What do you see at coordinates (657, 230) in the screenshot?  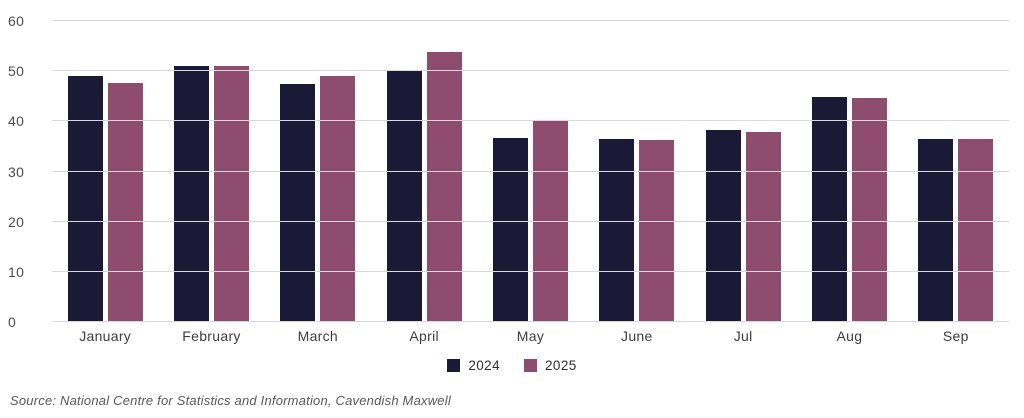 I see `bar-2025-june` at bounding box center [657, 230].